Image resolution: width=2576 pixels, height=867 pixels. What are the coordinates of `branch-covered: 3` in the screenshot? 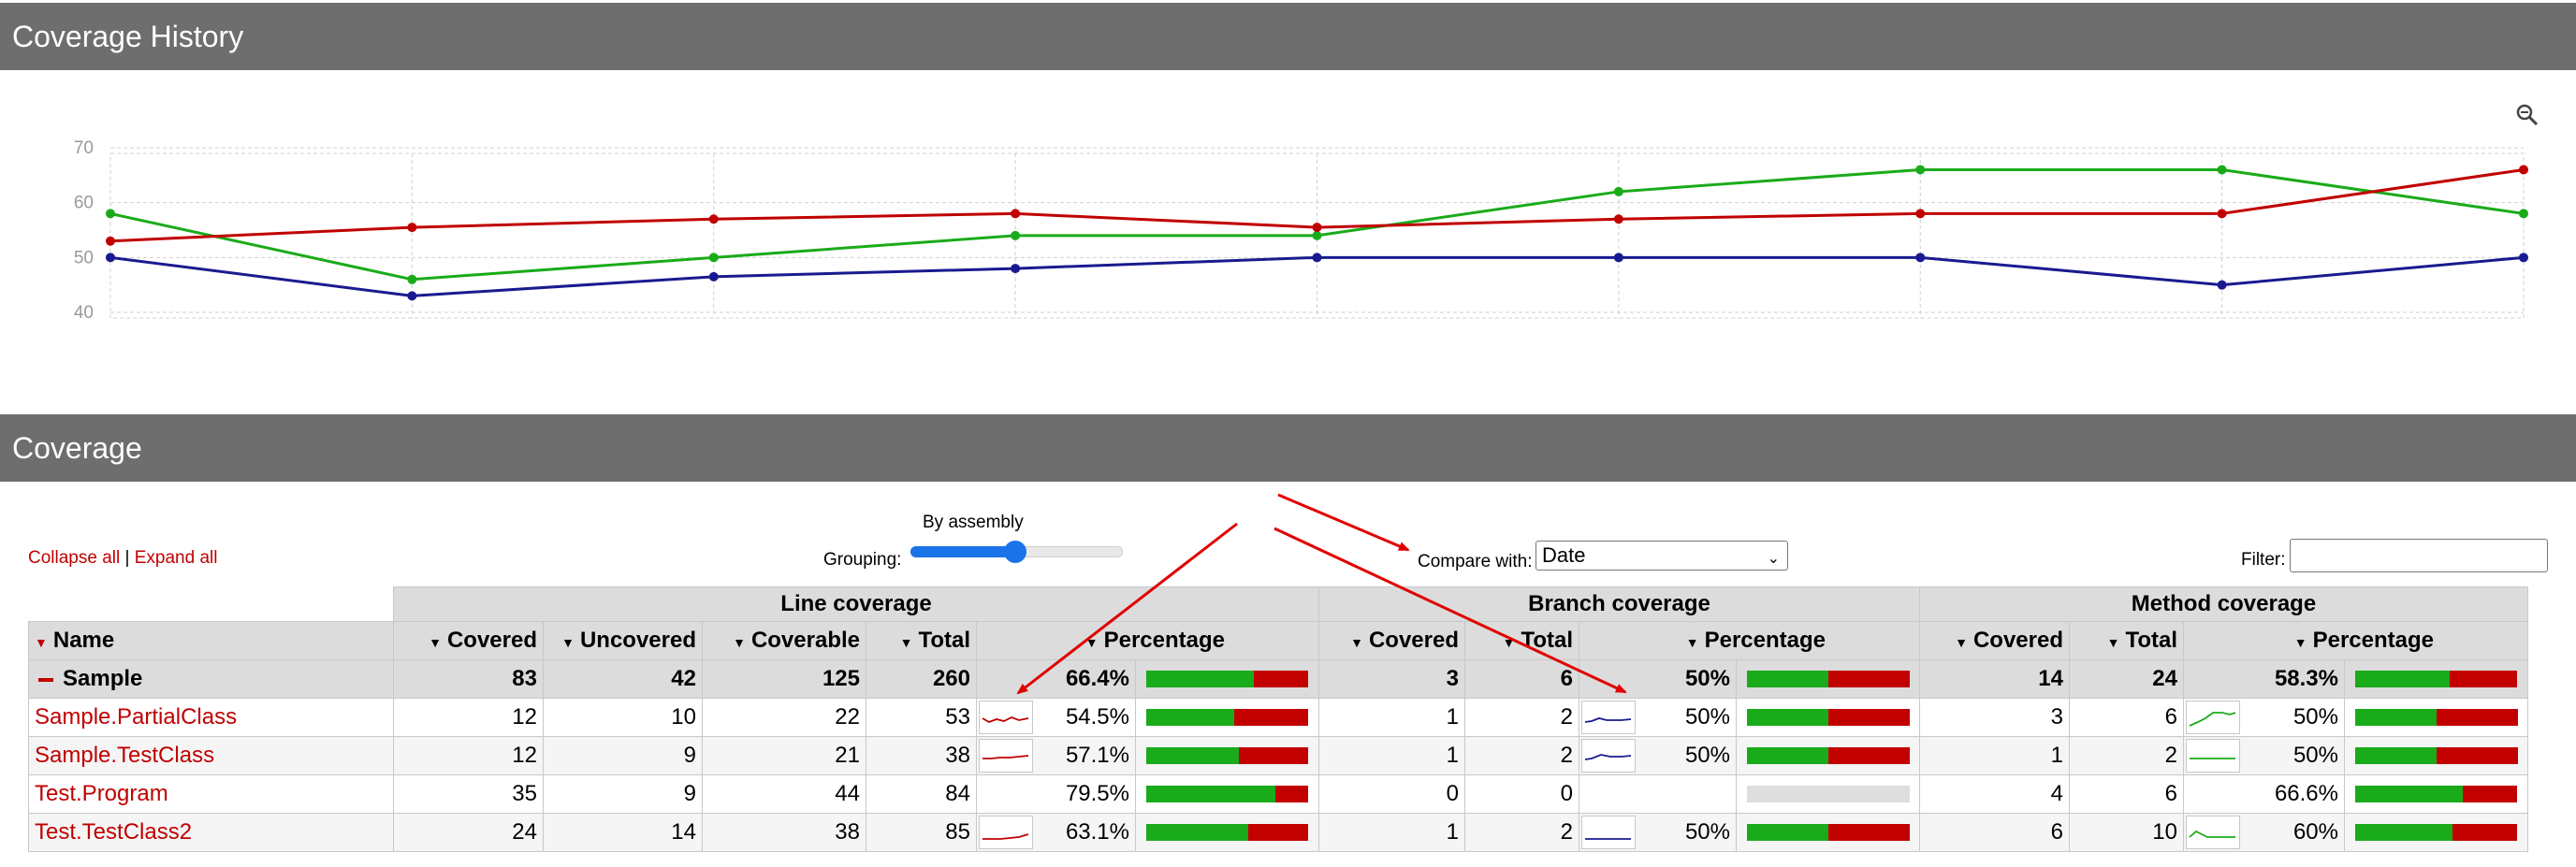 It's located at (1391, 679).